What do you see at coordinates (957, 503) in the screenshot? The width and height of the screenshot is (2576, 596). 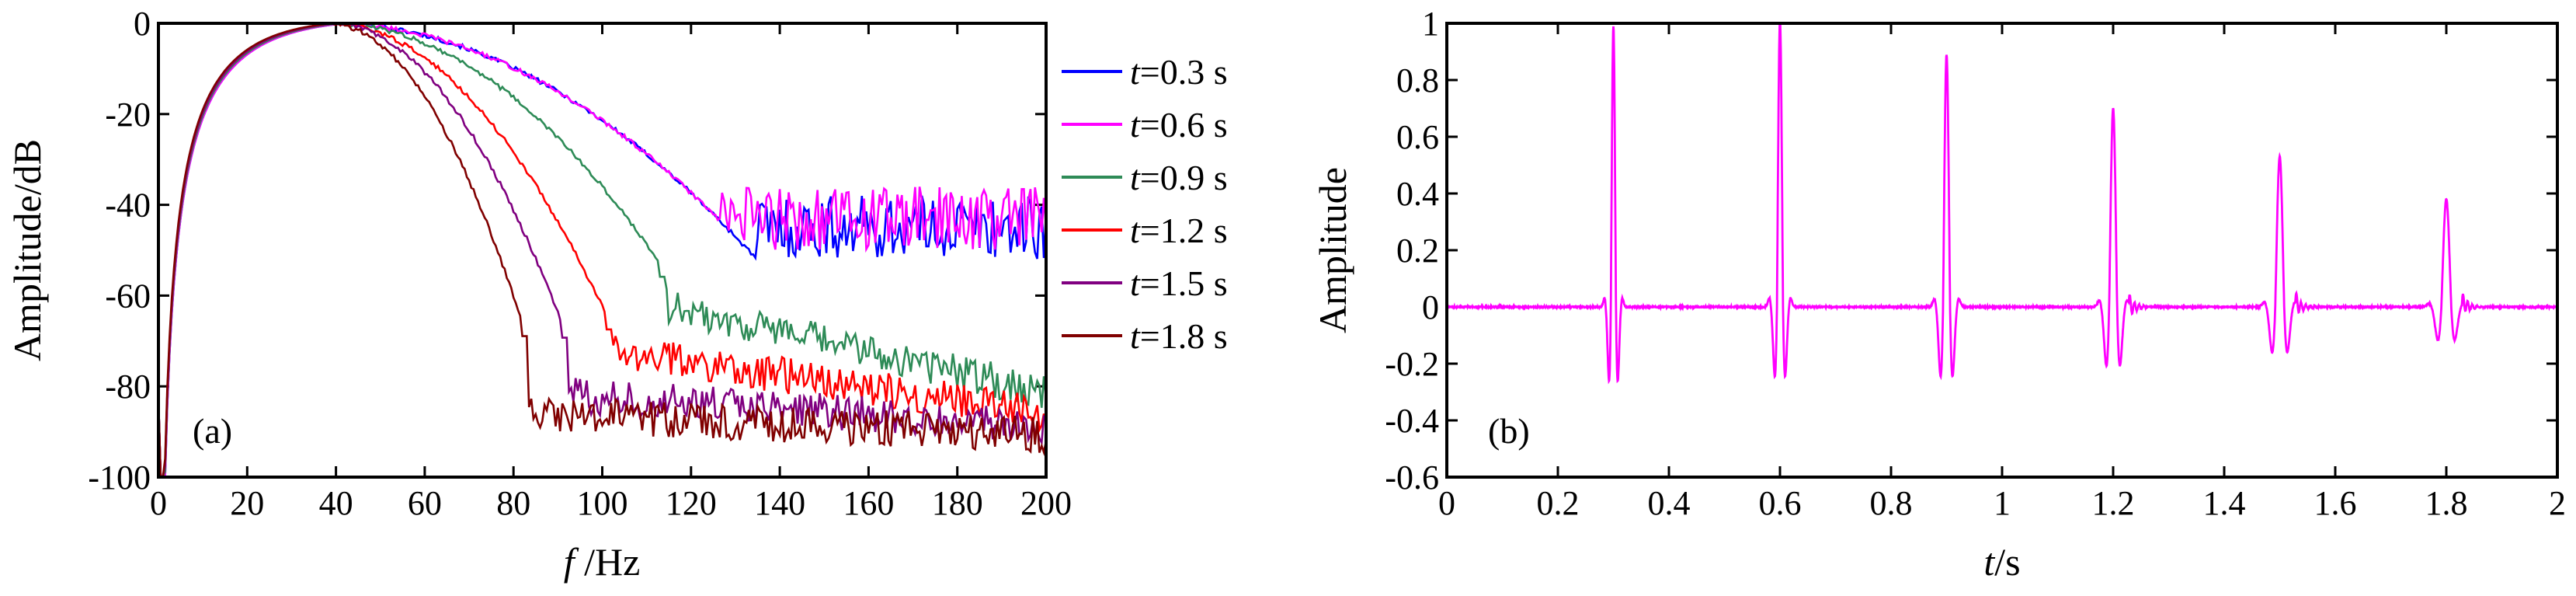 I see `spectrum-x-tick-label: 180` at bounding box center [957, 503].